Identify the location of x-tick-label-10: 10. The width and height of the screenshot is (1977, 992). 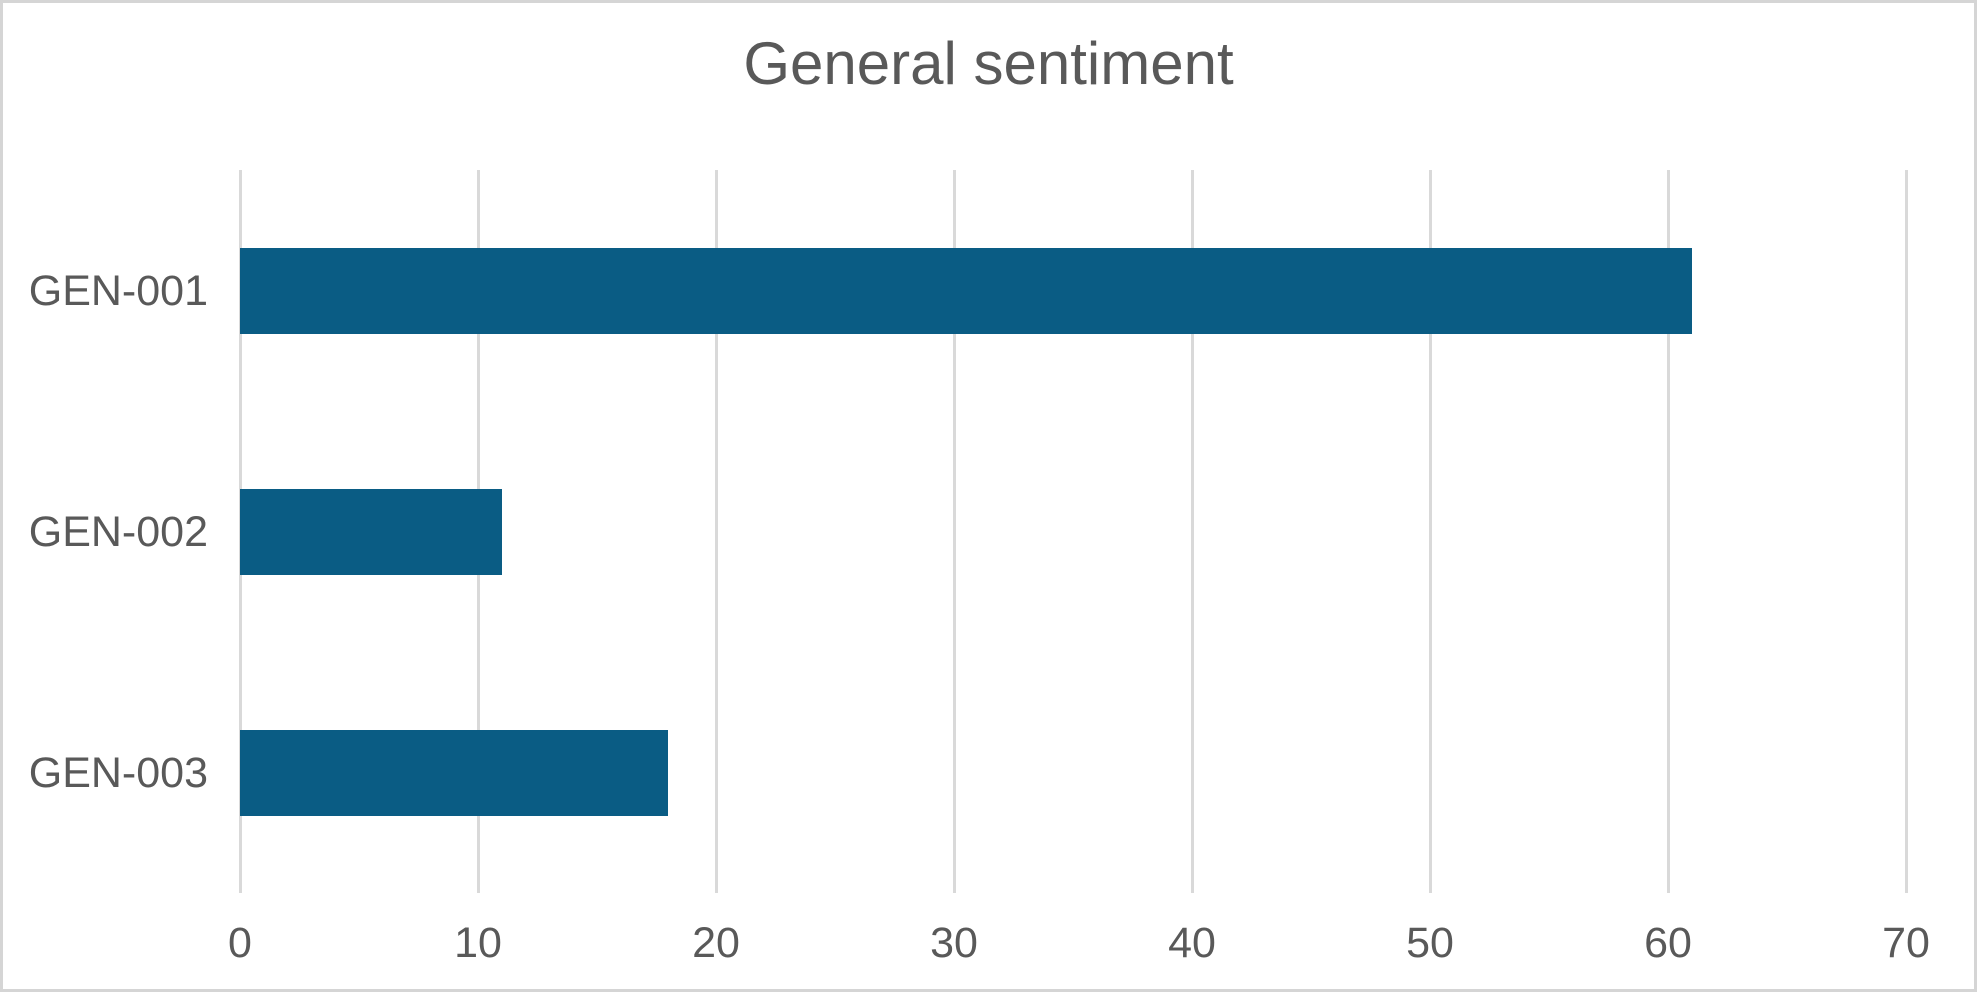
(478, 943).